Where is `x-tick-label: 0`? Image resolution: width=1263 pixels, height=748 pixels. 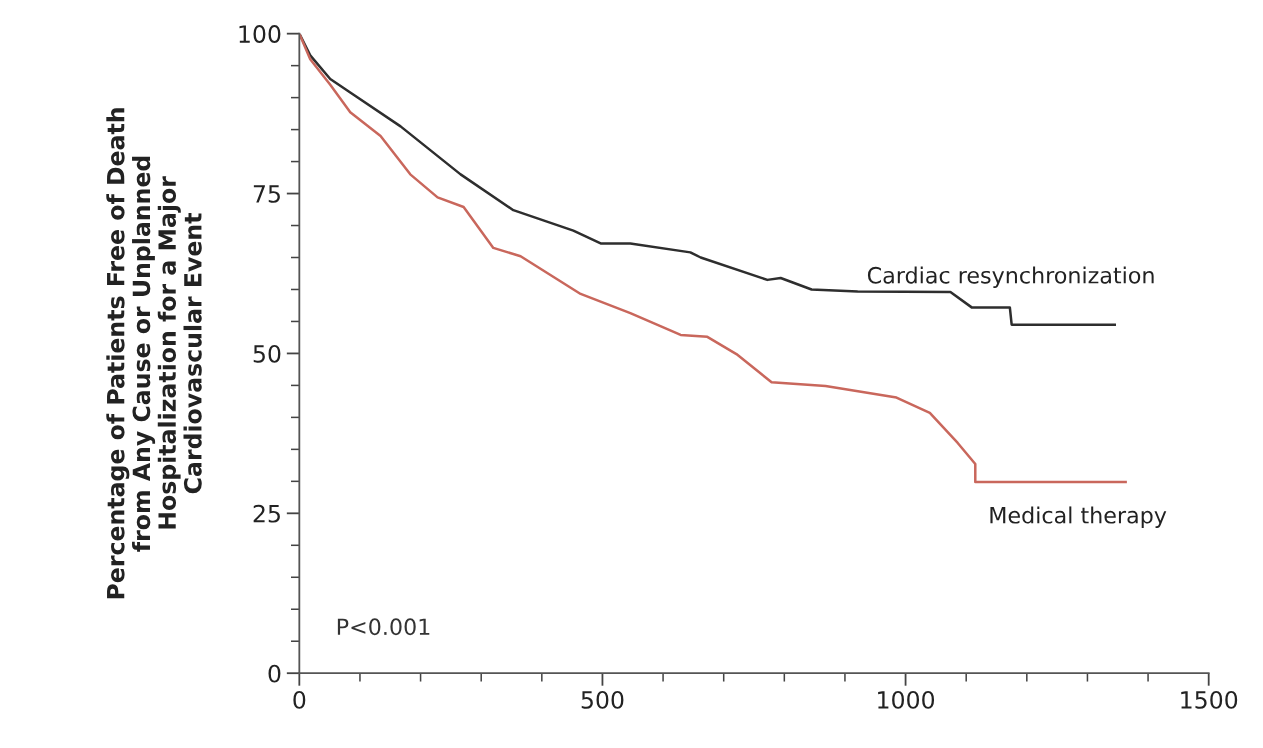
x-tick-label: 0 is located at coordinates (299, 699).